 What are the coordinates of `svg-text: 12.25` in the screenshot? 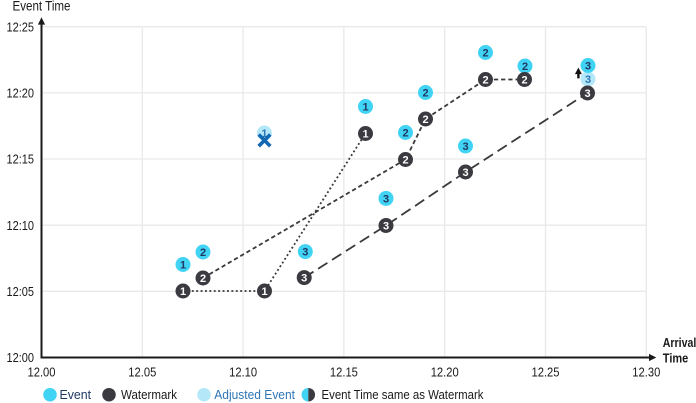 It's located at (546, 372).